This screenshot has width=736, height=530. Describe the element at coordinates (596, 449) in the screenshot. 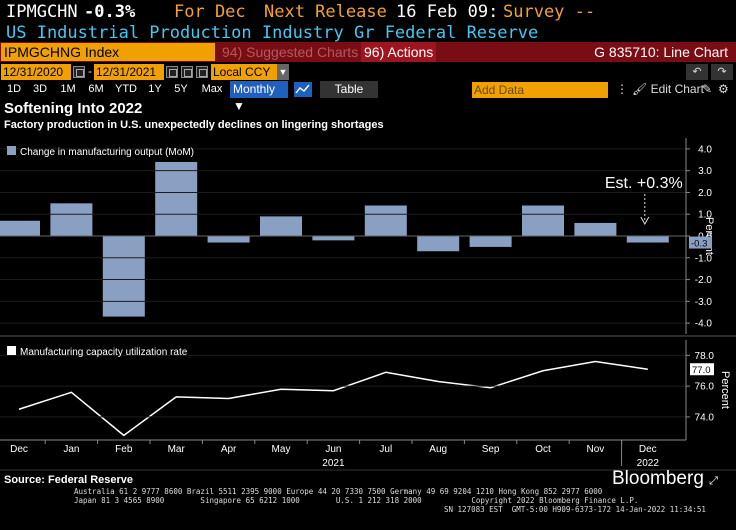

I see `x-tick-label: Nov` at that location.